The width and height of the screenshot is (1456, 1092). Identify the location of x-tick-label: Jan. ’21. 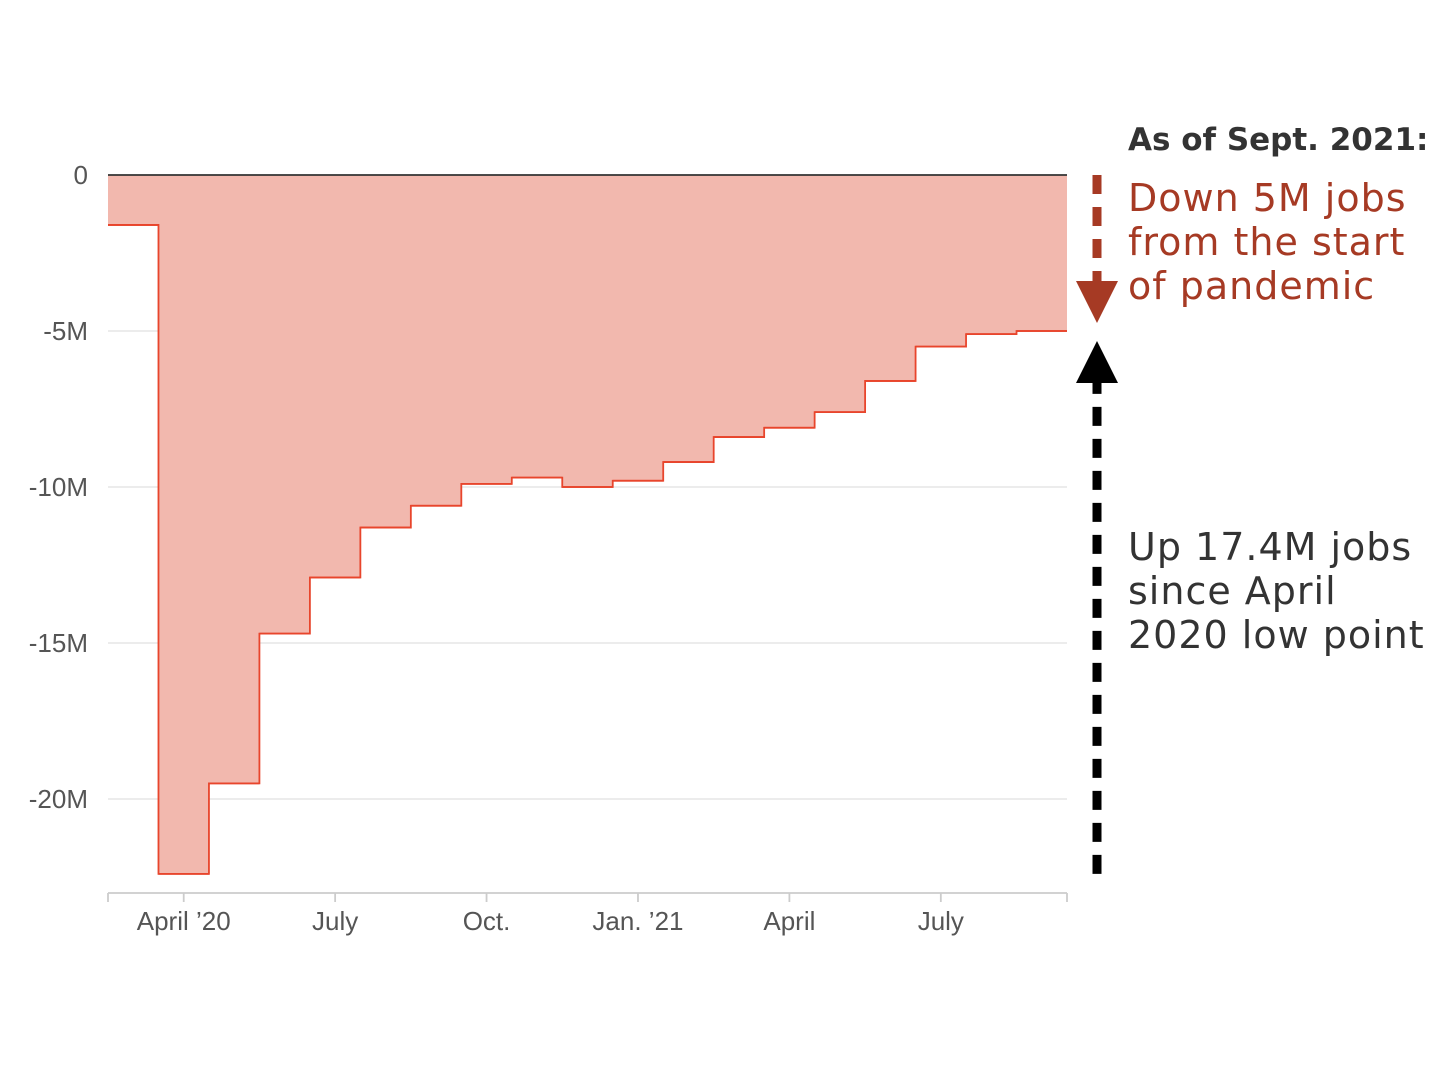
(637, 921).